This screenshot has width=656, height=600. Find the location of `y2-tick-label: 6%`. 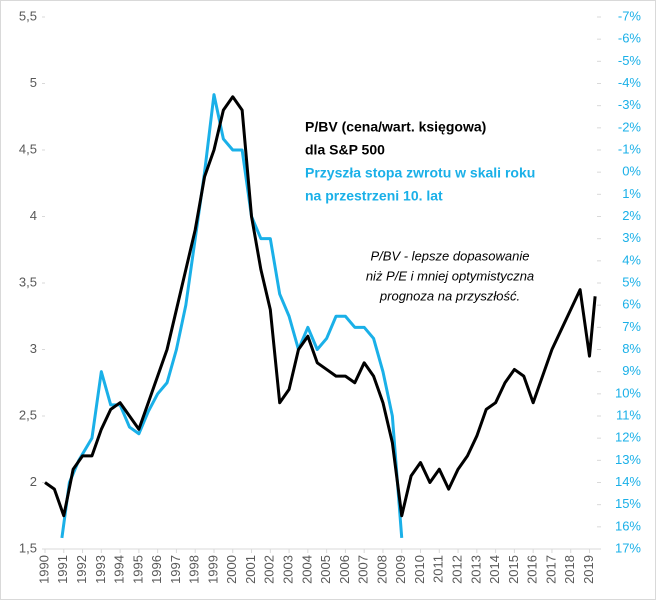

y2-tick-label: 6% is located at coordinates (631, 304).